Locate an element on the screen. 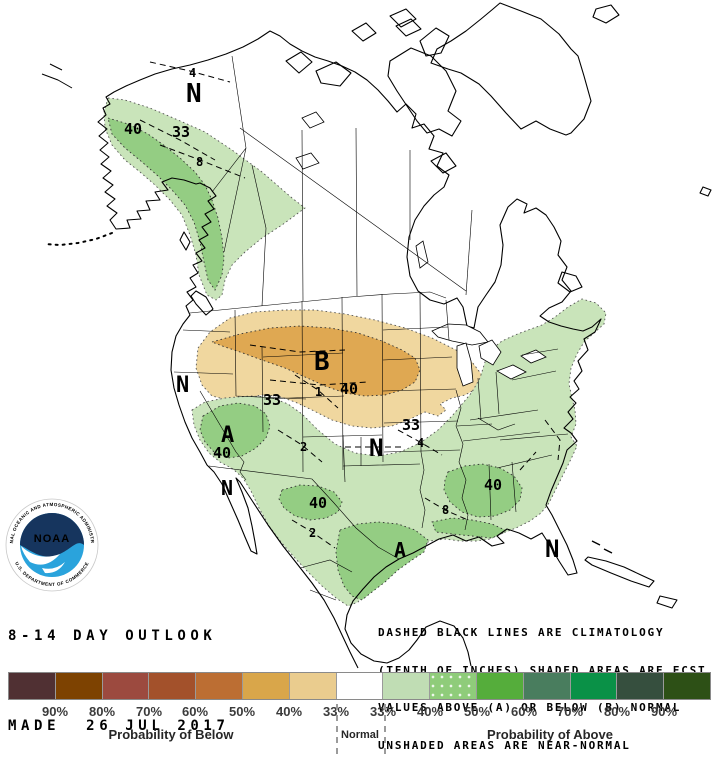 Image resolution: width=719 pixels, height=759 pixels. note-line: UNSHADED AREAS ARE NEAR-NORMAL is located at coordinates (504, 745).